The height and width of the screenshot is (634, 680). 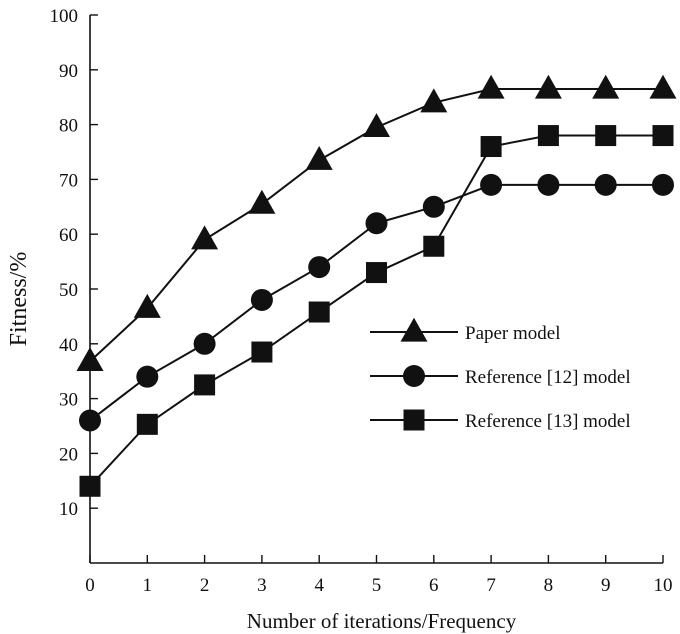 What do you see at coordinates (90, 585) in the screenshot?
I see `x-tick-label: 0` at bounding box center [90, 585].